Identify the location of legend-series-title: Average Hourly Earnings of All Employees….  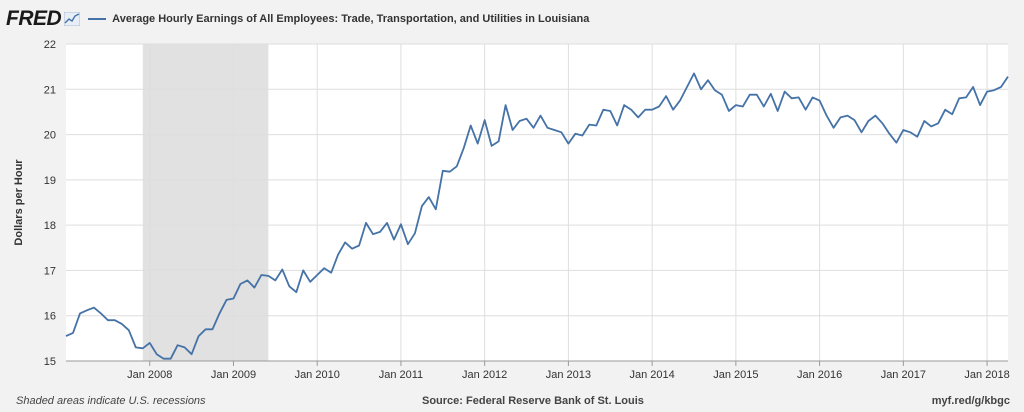
(351, 19).